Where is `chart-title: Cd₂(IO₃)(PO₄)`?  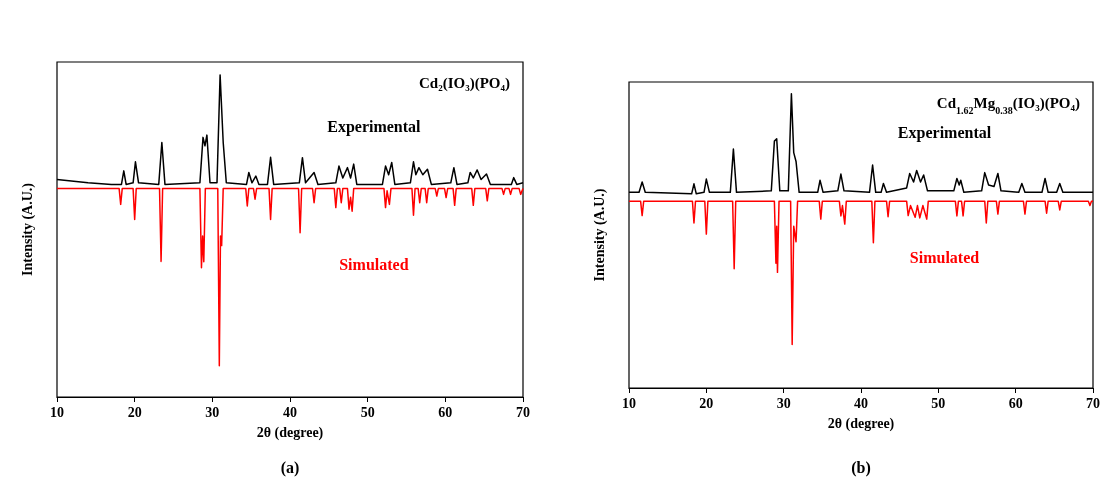
chart-title: Cd₂(IO₃)(PO₄) is located at coordinates (464, 83).